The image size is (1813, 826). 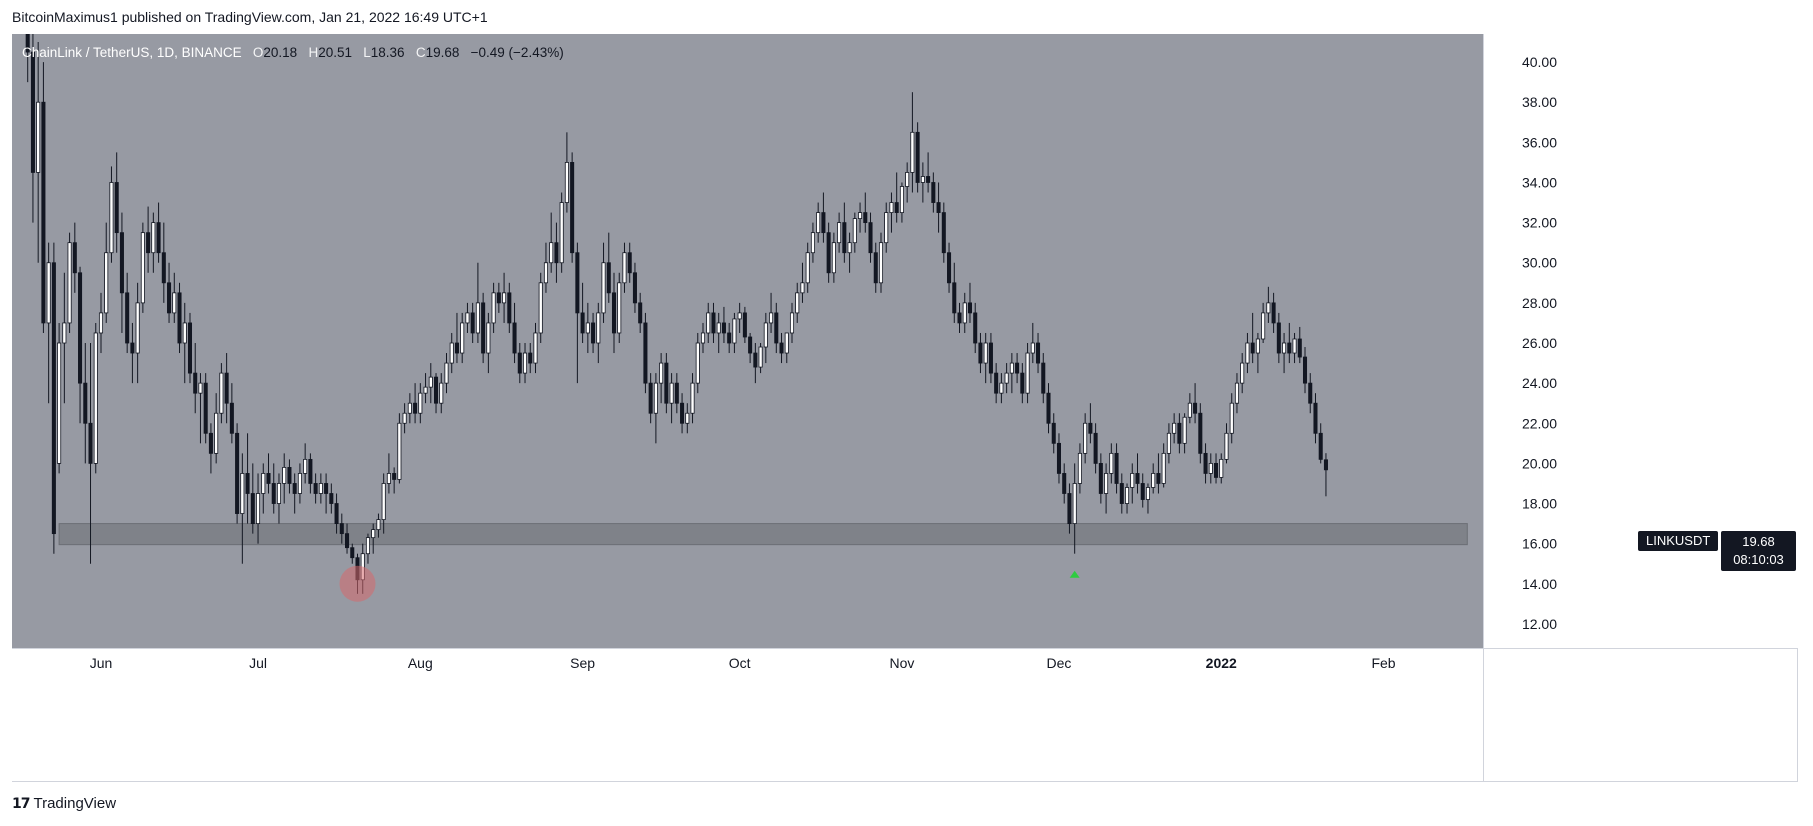 What do you see at coordinates (64, 803) in the screenshot?
I see `footer-branding: 17 TradingView` at bounding box center [64, 803].